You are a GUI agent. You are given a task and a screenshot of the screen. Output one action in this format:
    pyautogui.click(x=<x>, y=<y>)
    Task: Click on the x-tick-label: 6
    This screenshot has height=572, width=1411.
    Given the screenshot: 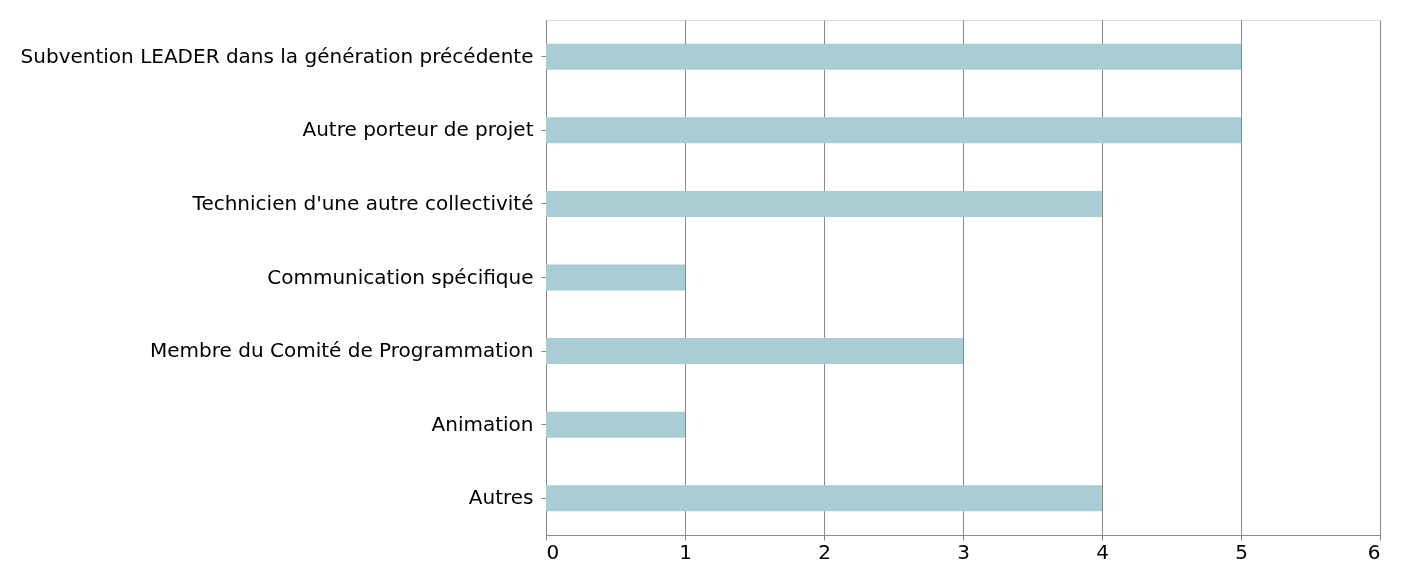 What is the action you would take?
    pyautogui.click(x=1374, y=551)
    